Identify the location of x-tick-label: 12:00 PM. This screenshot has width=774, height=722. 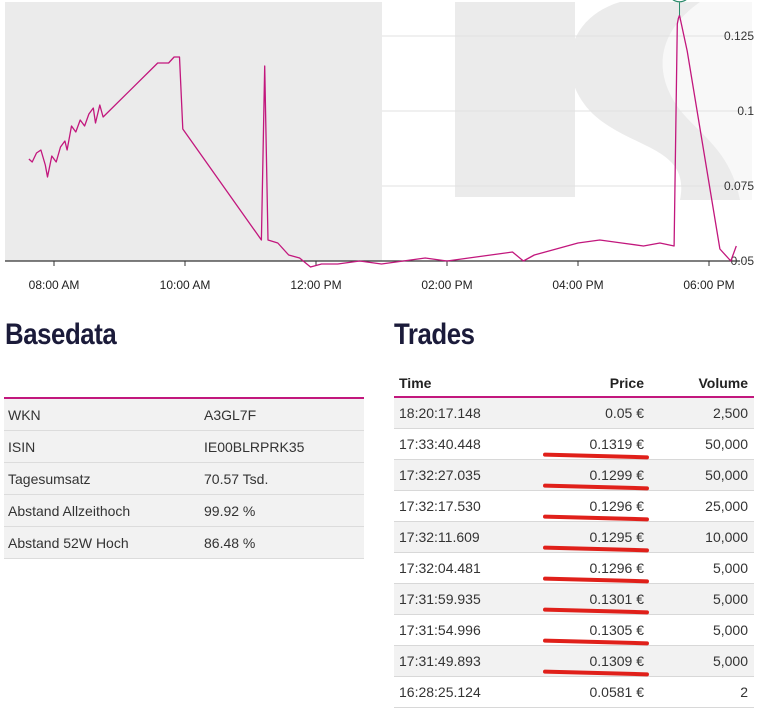
(315, 285).